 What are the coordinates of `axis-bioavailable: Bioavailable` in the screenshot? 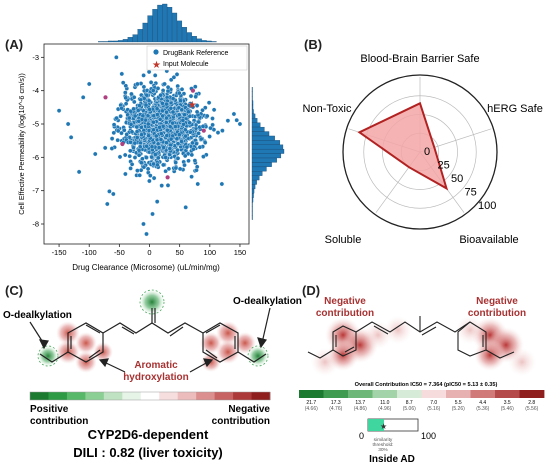 It's located at (488, 240).